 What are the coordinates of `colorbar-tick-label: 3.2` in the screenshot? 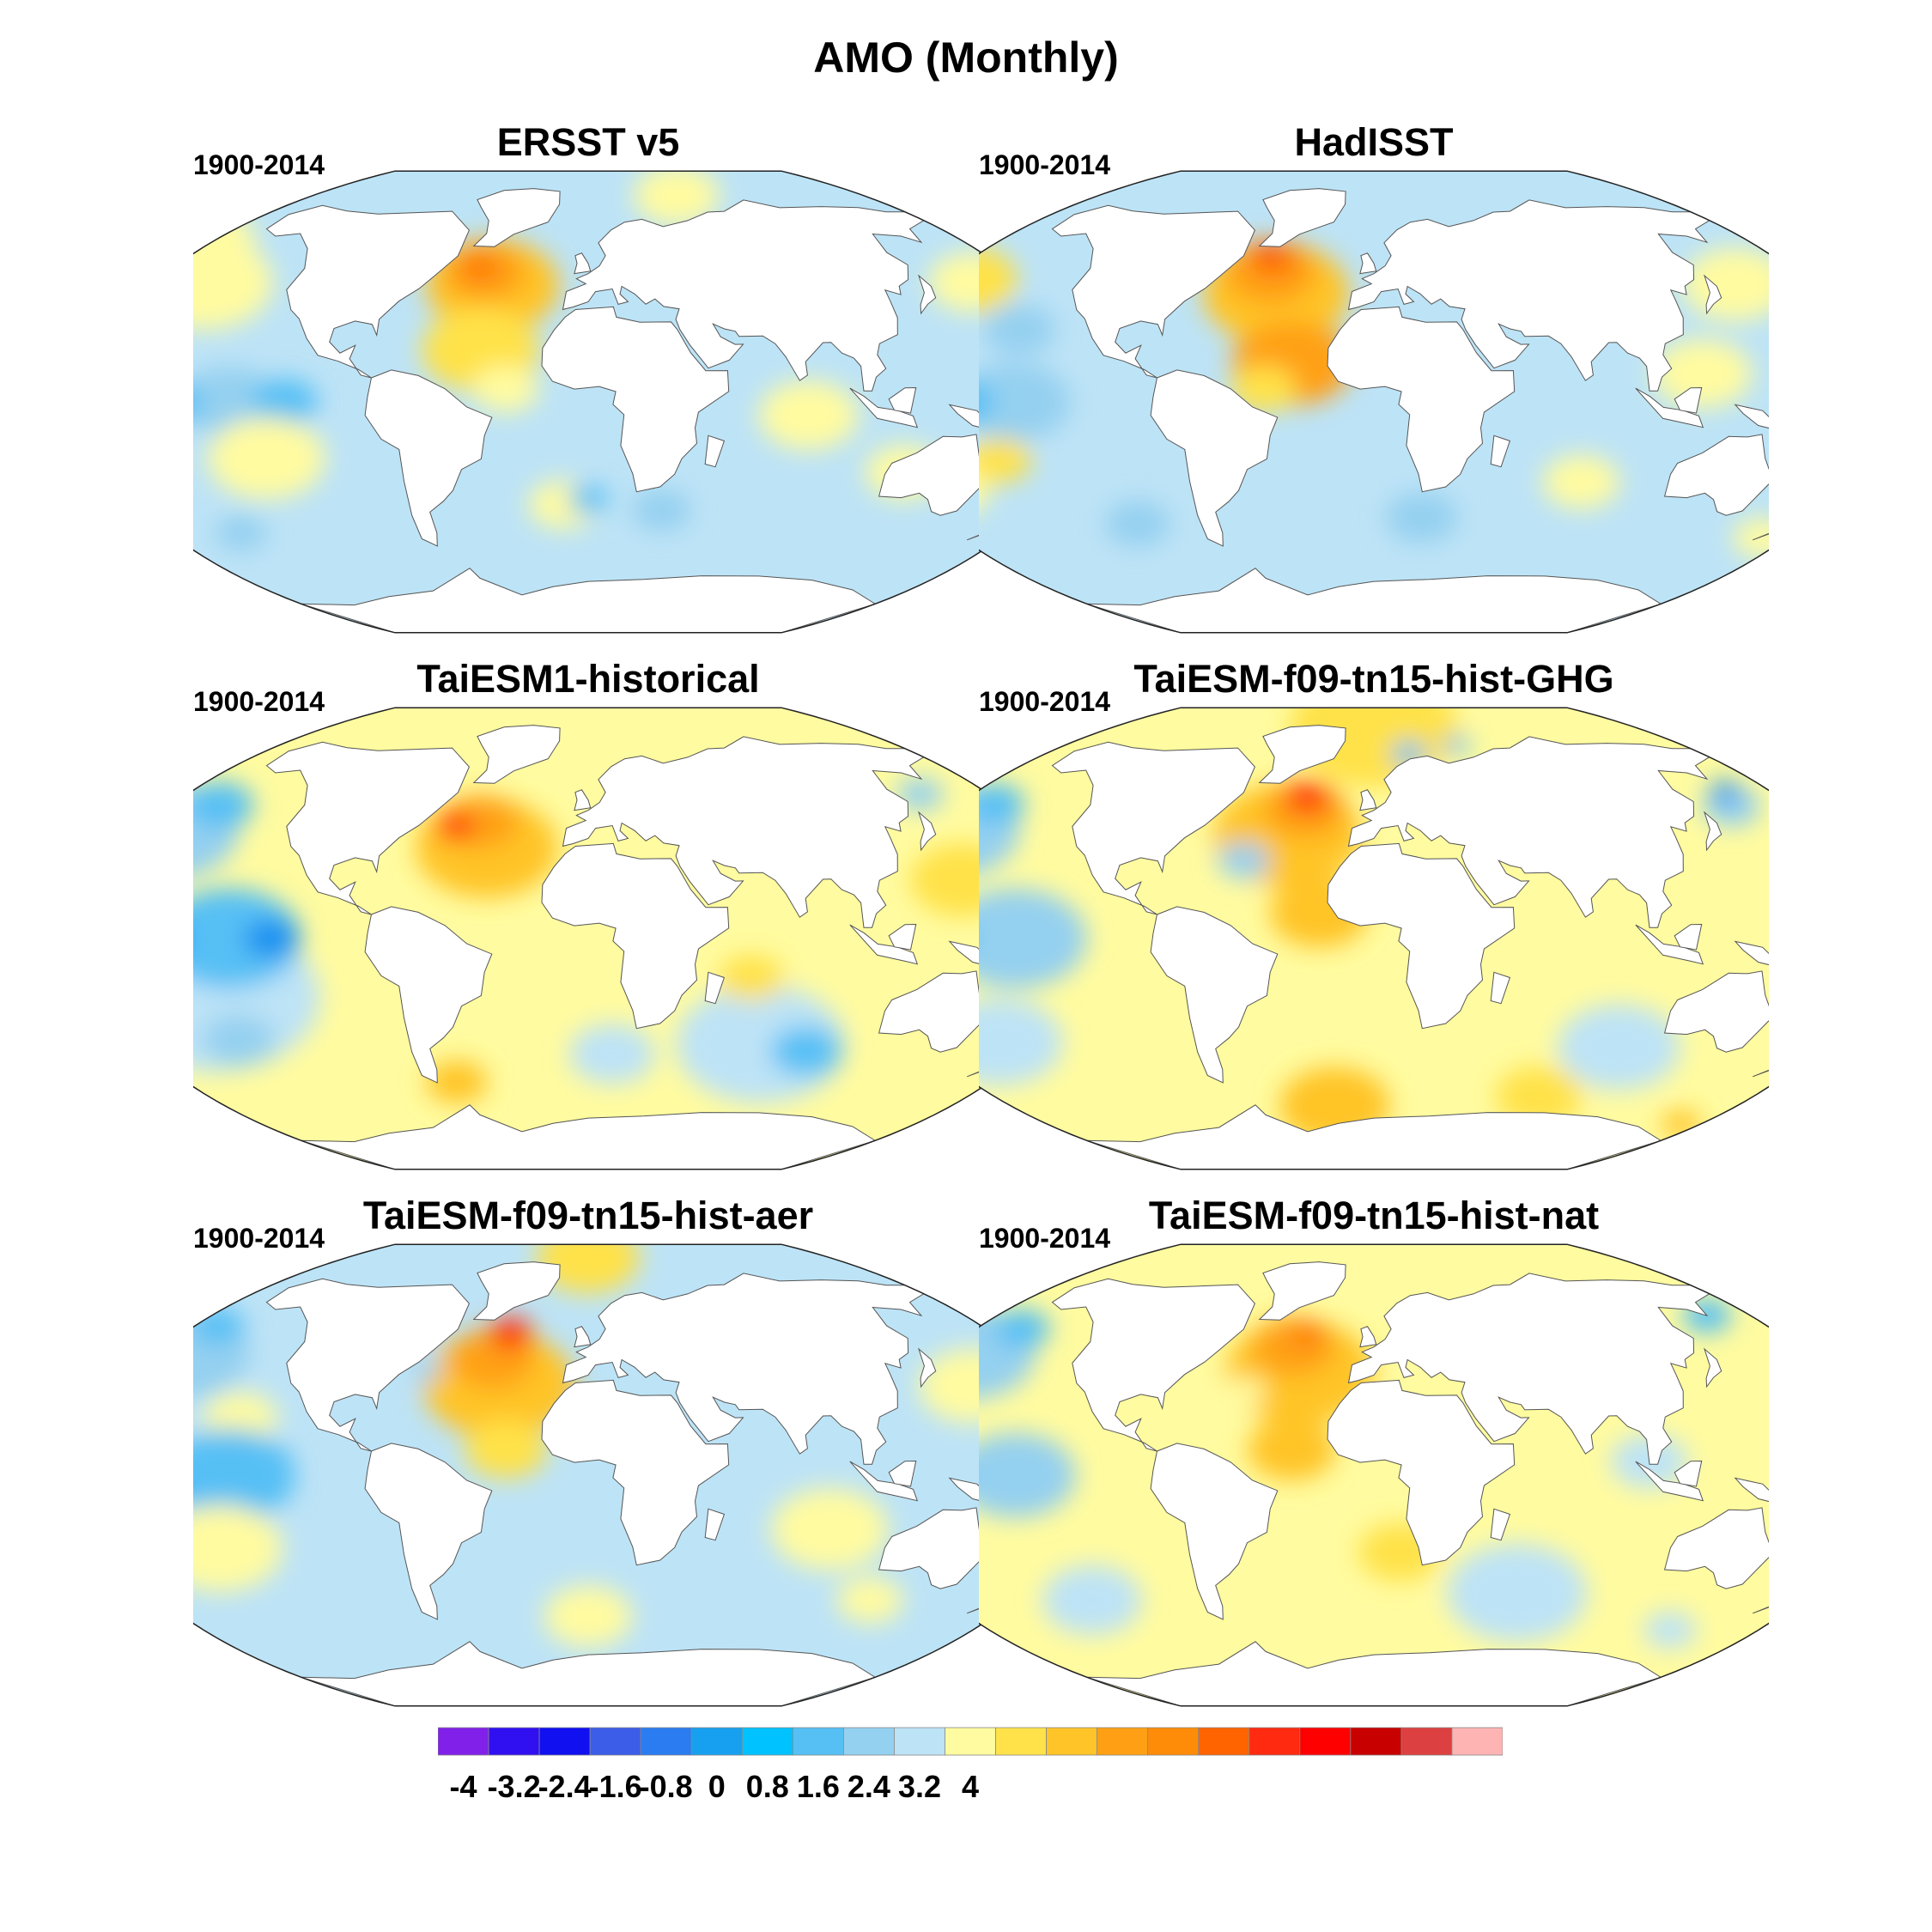 It's located at (919, 1786).